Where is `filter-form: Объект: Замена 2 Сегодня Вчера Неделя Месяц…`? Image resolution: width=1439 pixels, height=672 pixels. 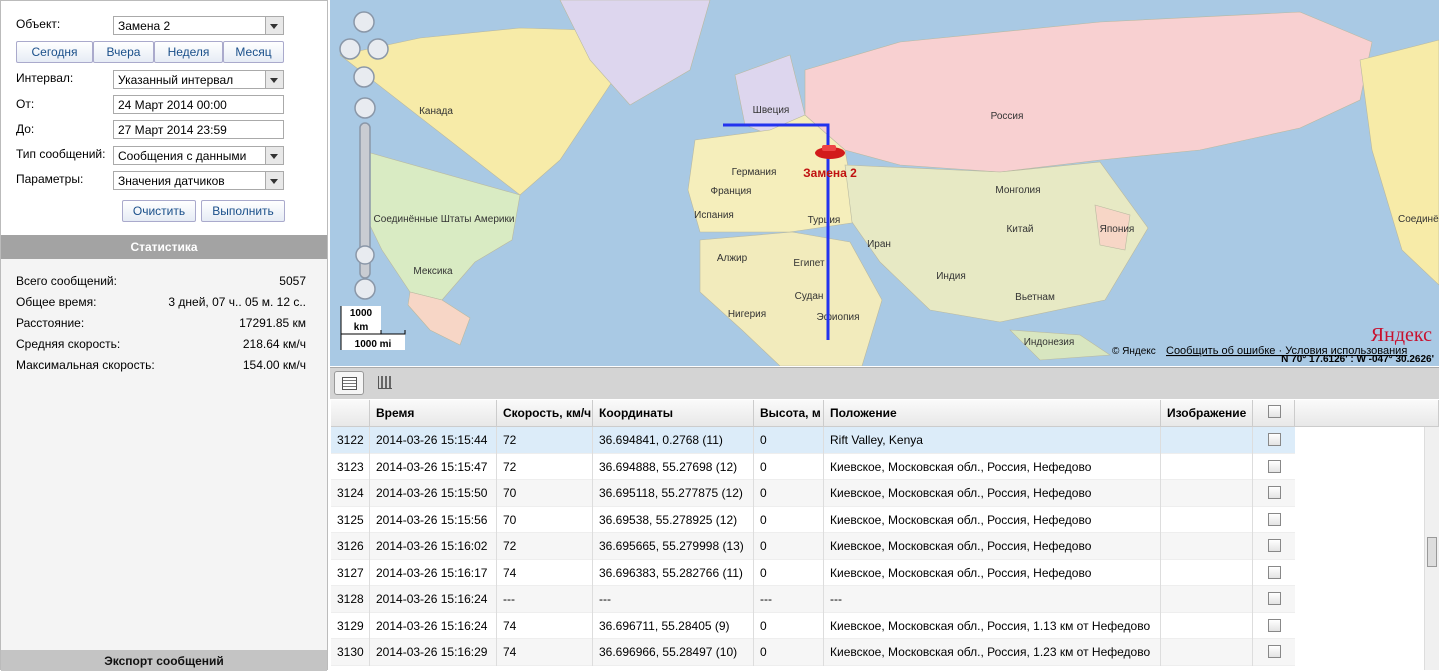
filter-form: Объект: Замена 2 Сегодня Вчера Неделя Месяц… is located at coordinates (164, 118).